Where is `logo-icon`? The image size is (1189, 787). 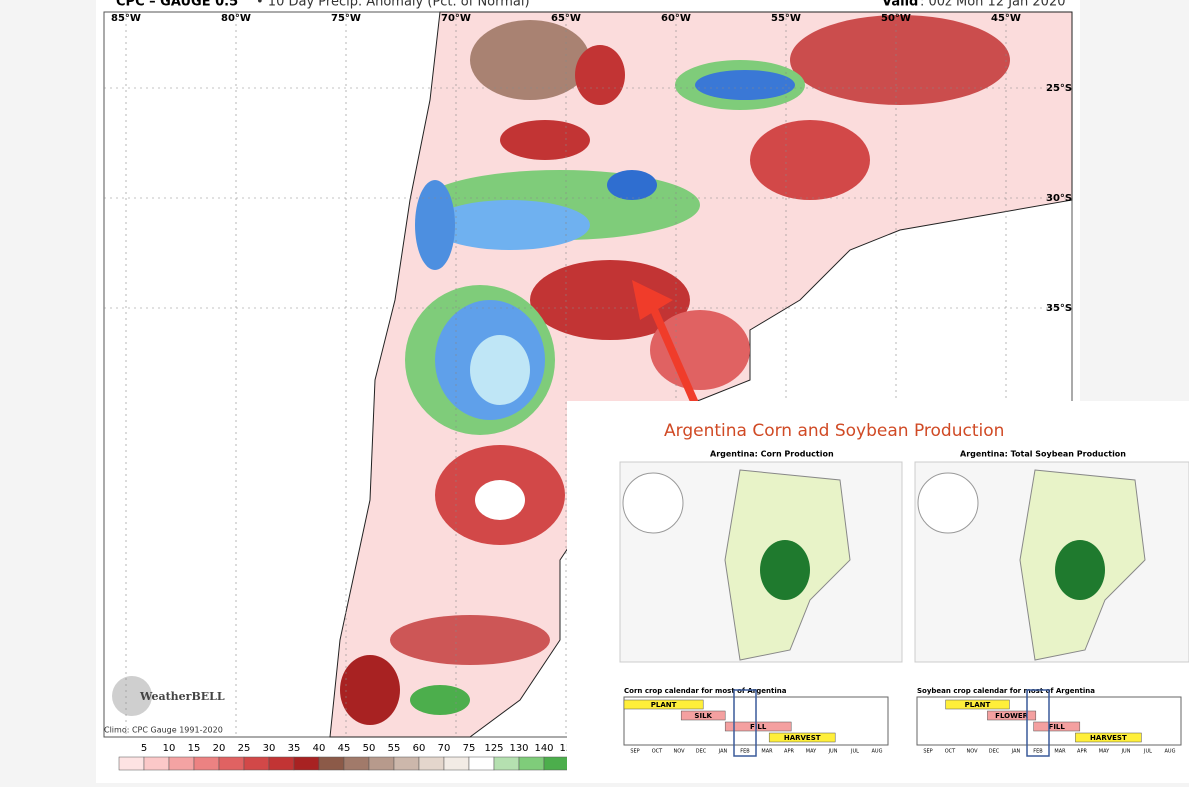 logo-icon is located at coordinates (132, 696).